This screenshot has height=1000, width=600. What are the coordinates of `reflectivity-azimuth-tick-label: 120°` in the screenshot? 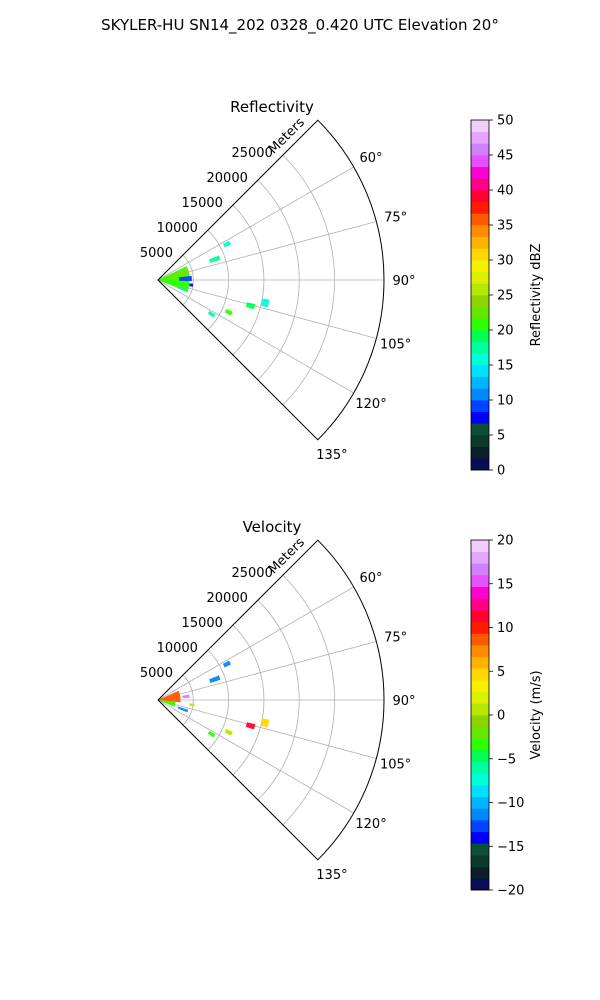 It's located at (370, 404).